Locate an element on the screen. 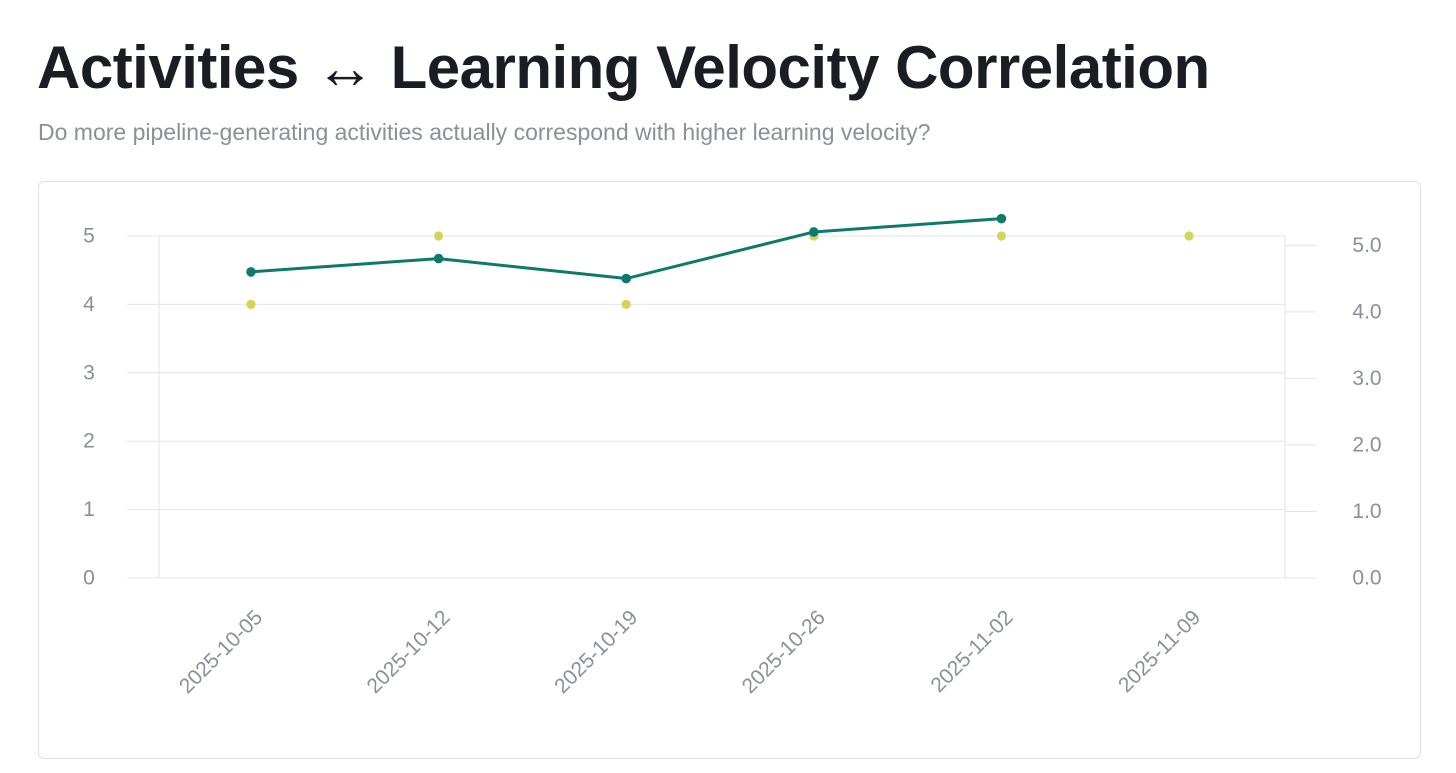 The height and width of the screenshot is (773, 1456). y-left-tick-label: 3 is located at coordinates (89, 372).